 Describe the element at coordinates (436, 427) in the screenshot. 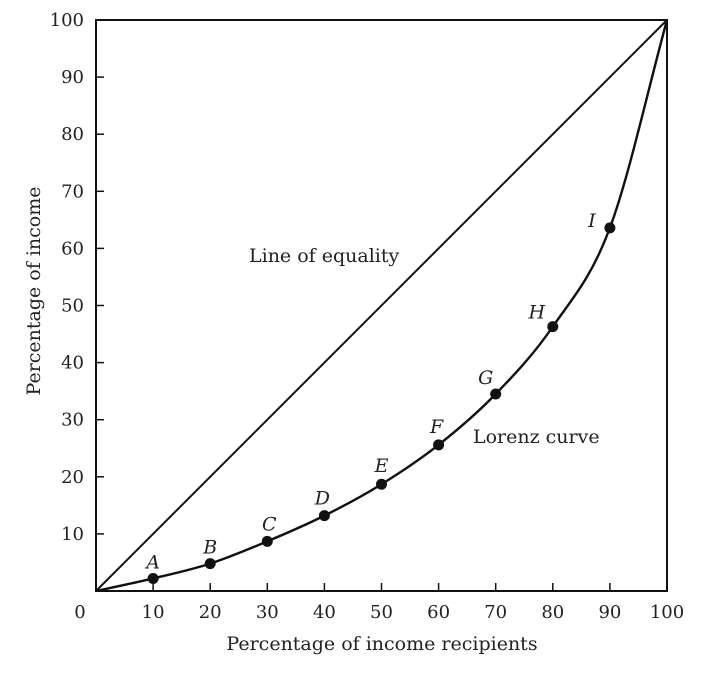

I see `point-label-f: F` at that location.